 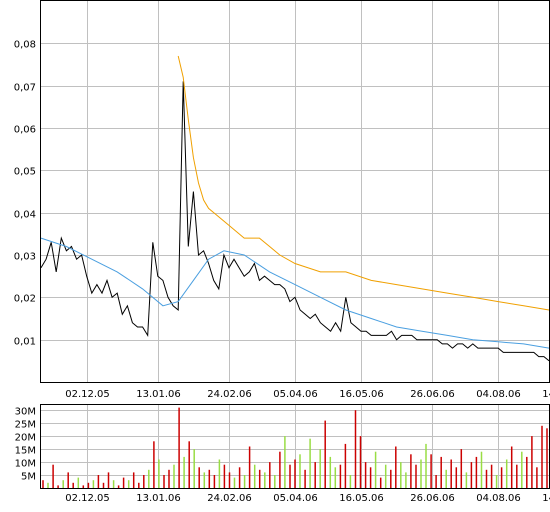 What do you see at coordinates (361, 498) in the screenshot?
I see `volume-x-tick-label: 16.05.06` at bounding box center [361, 498].